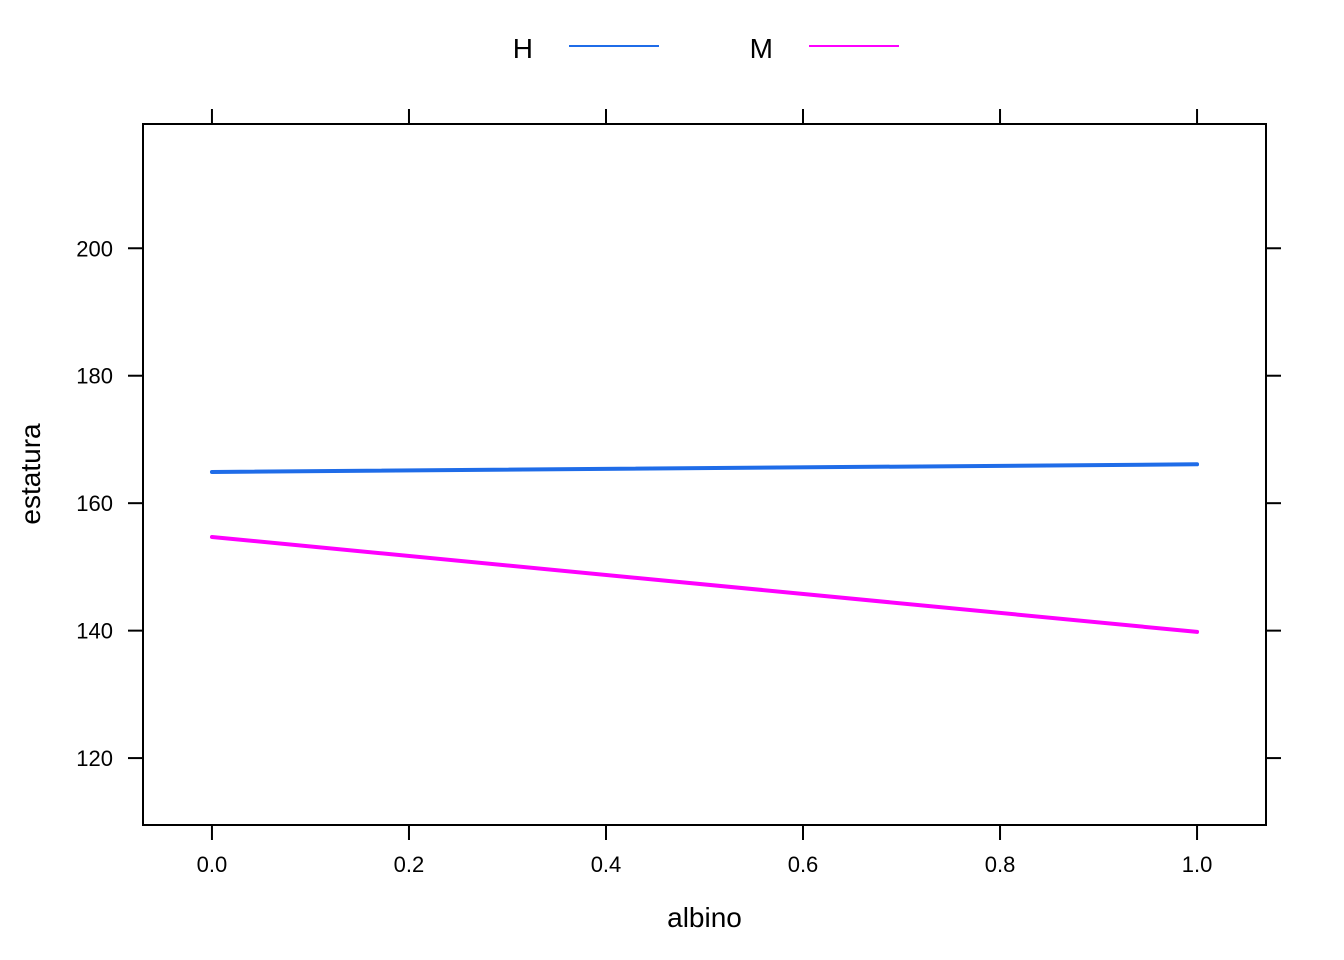 Image resolution: width=1344 pixels, height=960 pixels. I want to click on x-tick-label: 0.4, so click(606, 864).